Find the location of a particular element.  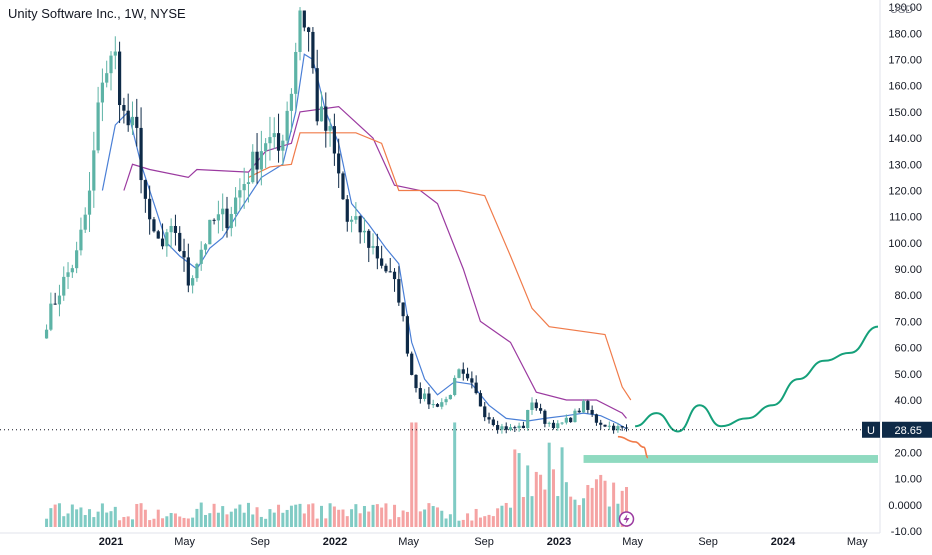

y-tick-label: 60.00 is located at coordinates (908, 349).